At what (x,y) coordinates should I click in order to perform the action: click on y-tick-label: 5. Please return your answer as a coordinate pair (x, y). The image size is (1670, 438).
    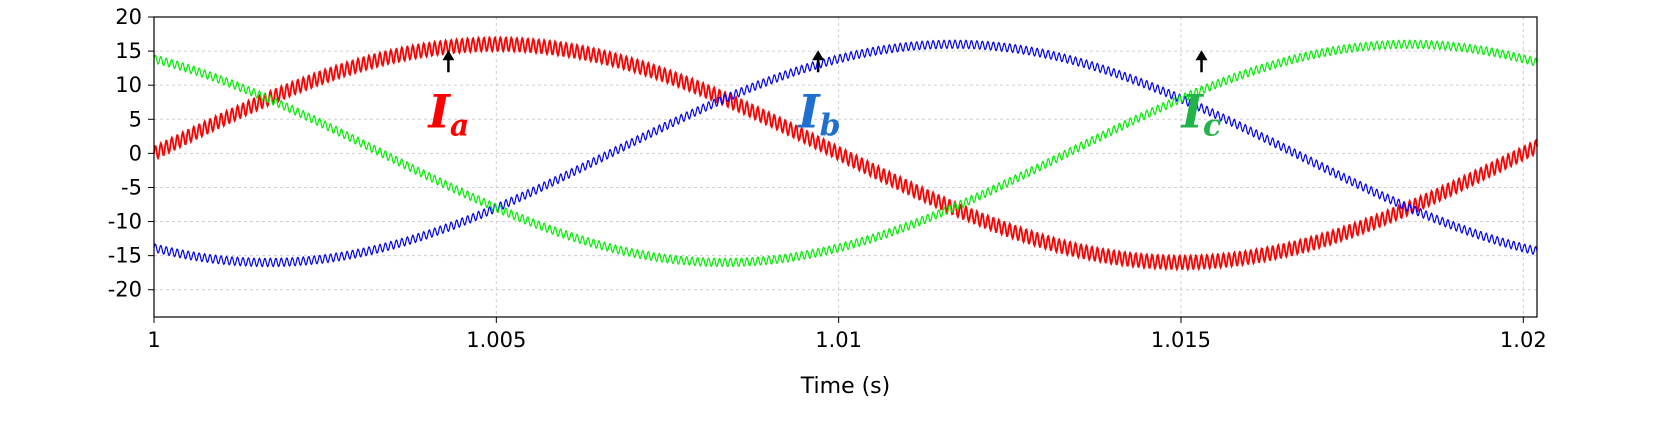
    Looking at the image, I should click on (135, 119).